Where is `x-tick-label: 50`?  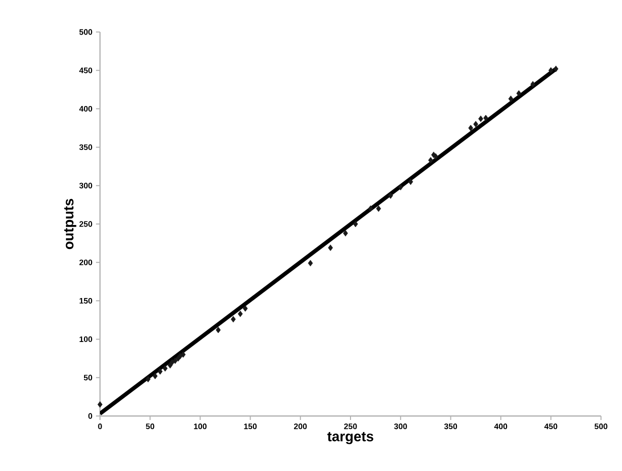 x-tick-label: 50 is located at coordinates (150, 427).